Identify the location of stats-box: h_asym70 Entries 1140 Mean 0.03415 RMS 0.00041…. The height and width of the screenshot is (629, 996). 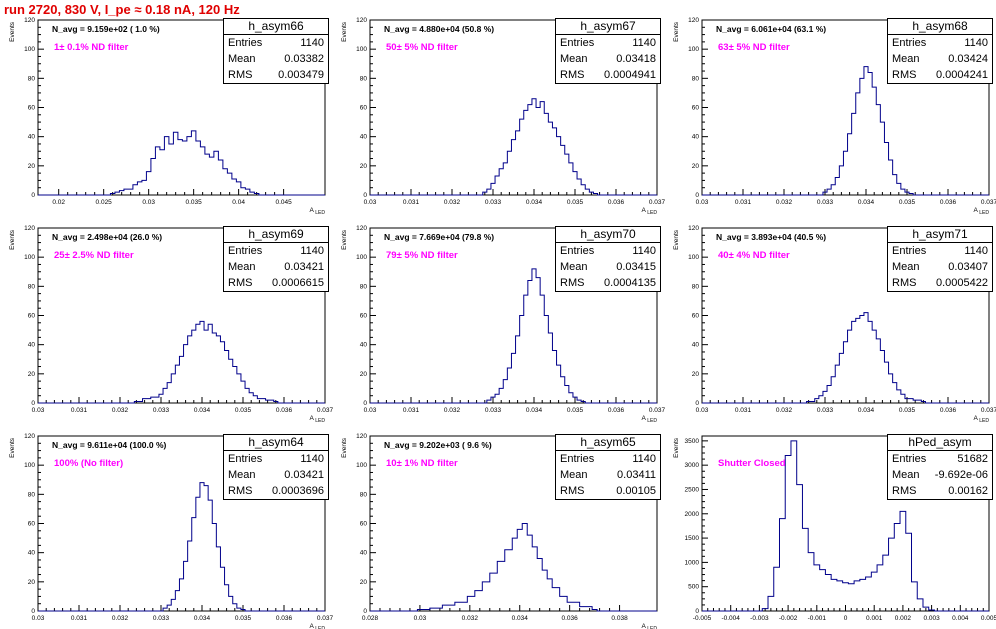
(608, 259).